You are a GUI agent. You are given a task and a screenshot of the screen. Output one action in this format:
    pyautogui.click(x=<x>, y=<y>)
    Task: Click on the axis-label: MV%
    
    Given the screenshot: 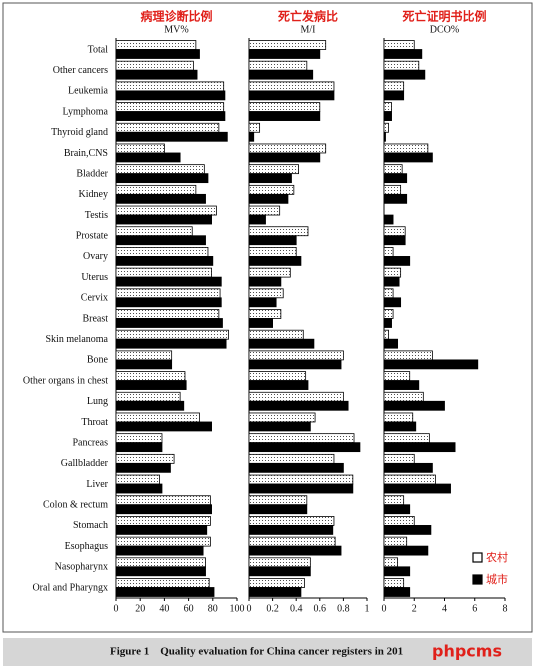 What is the action you would take?
    pyautogui.click(x=176, y=29)
    